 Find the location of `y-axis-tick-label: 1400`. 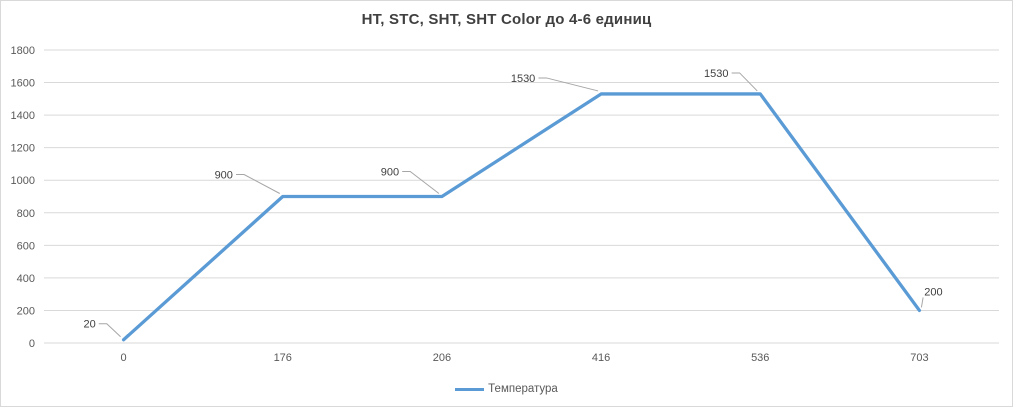

y-axis-tick-label: 1400 is located at coordinates (23, 116).